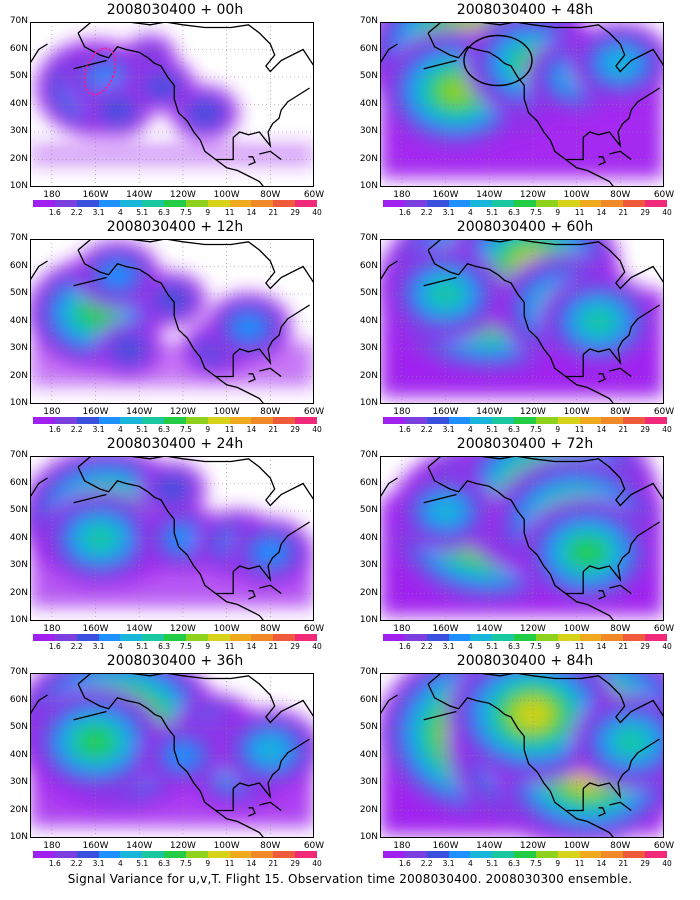 The height and width of the screenshot is (900, 700). I want to click on colorbar-label: 3.1, so click(448, 212).